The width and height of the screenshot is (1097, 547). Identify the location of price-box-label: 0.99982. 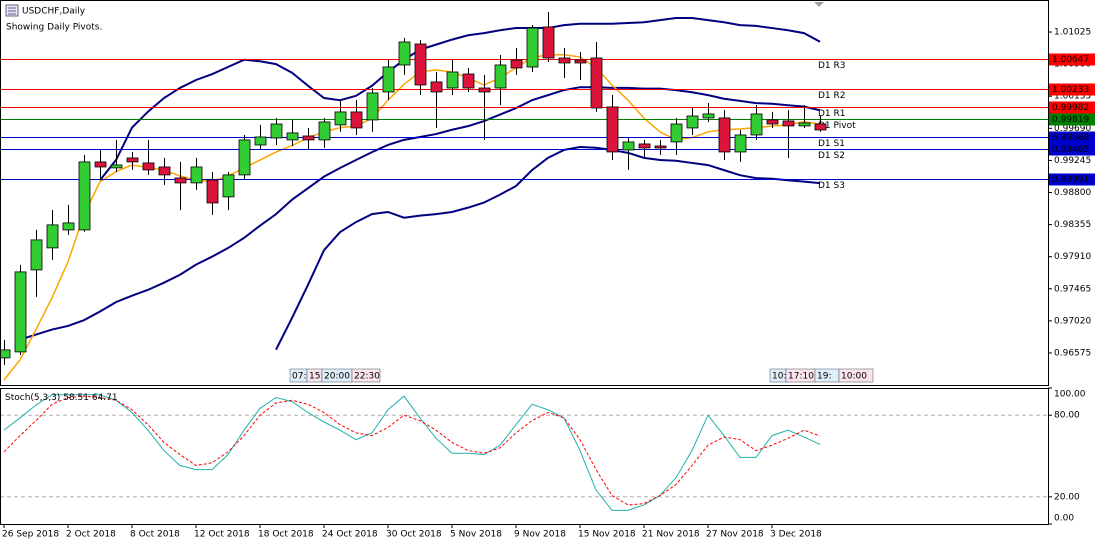
(1070, 108).